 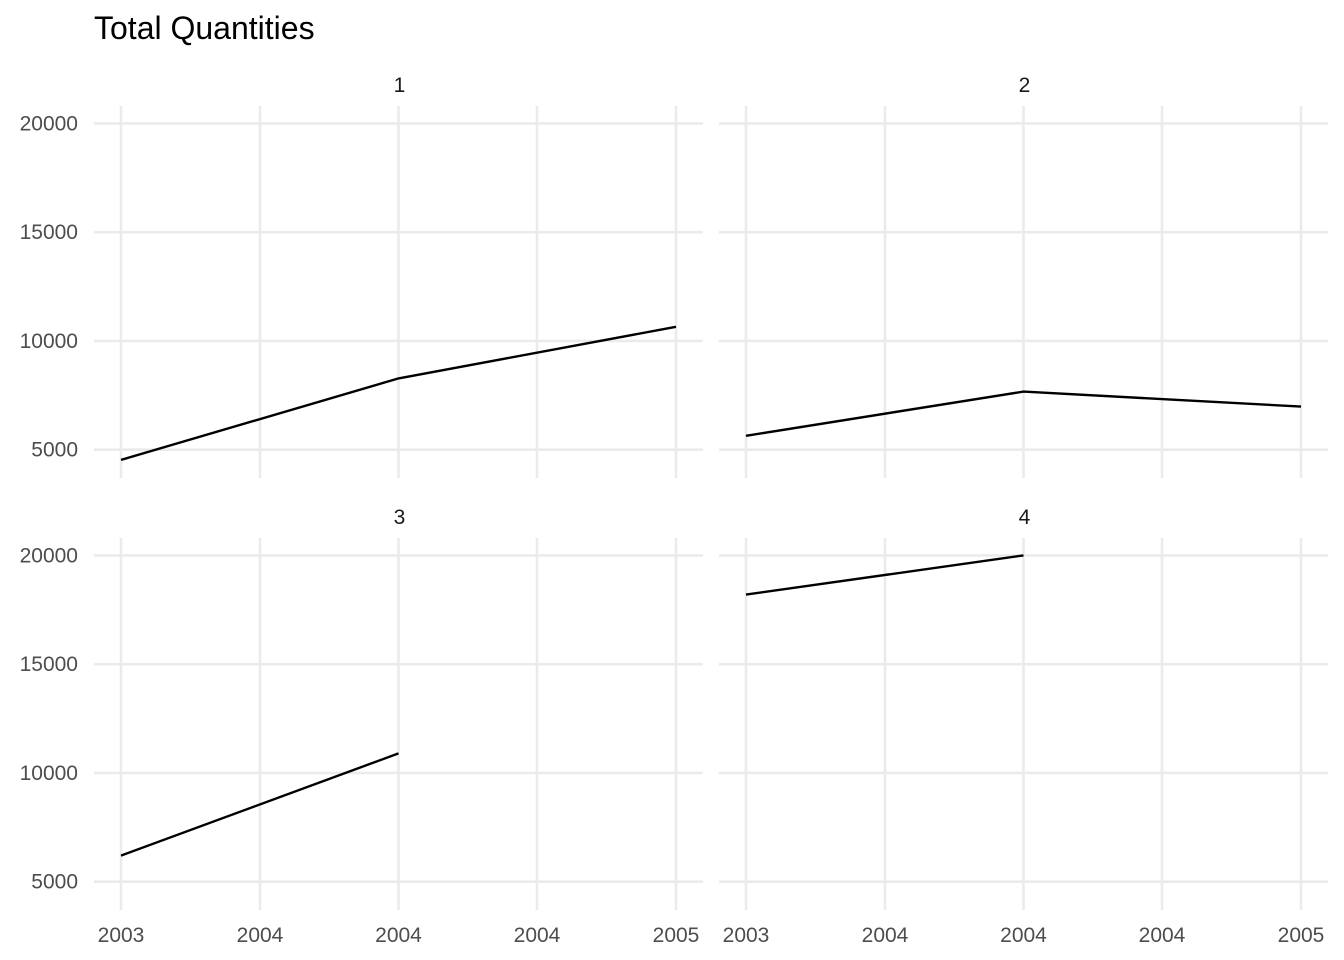 What do you see at coordinates (1025, 517) in the screenshot?
I see `facet-strip-label: 4` at bounding box center [1025, 517].